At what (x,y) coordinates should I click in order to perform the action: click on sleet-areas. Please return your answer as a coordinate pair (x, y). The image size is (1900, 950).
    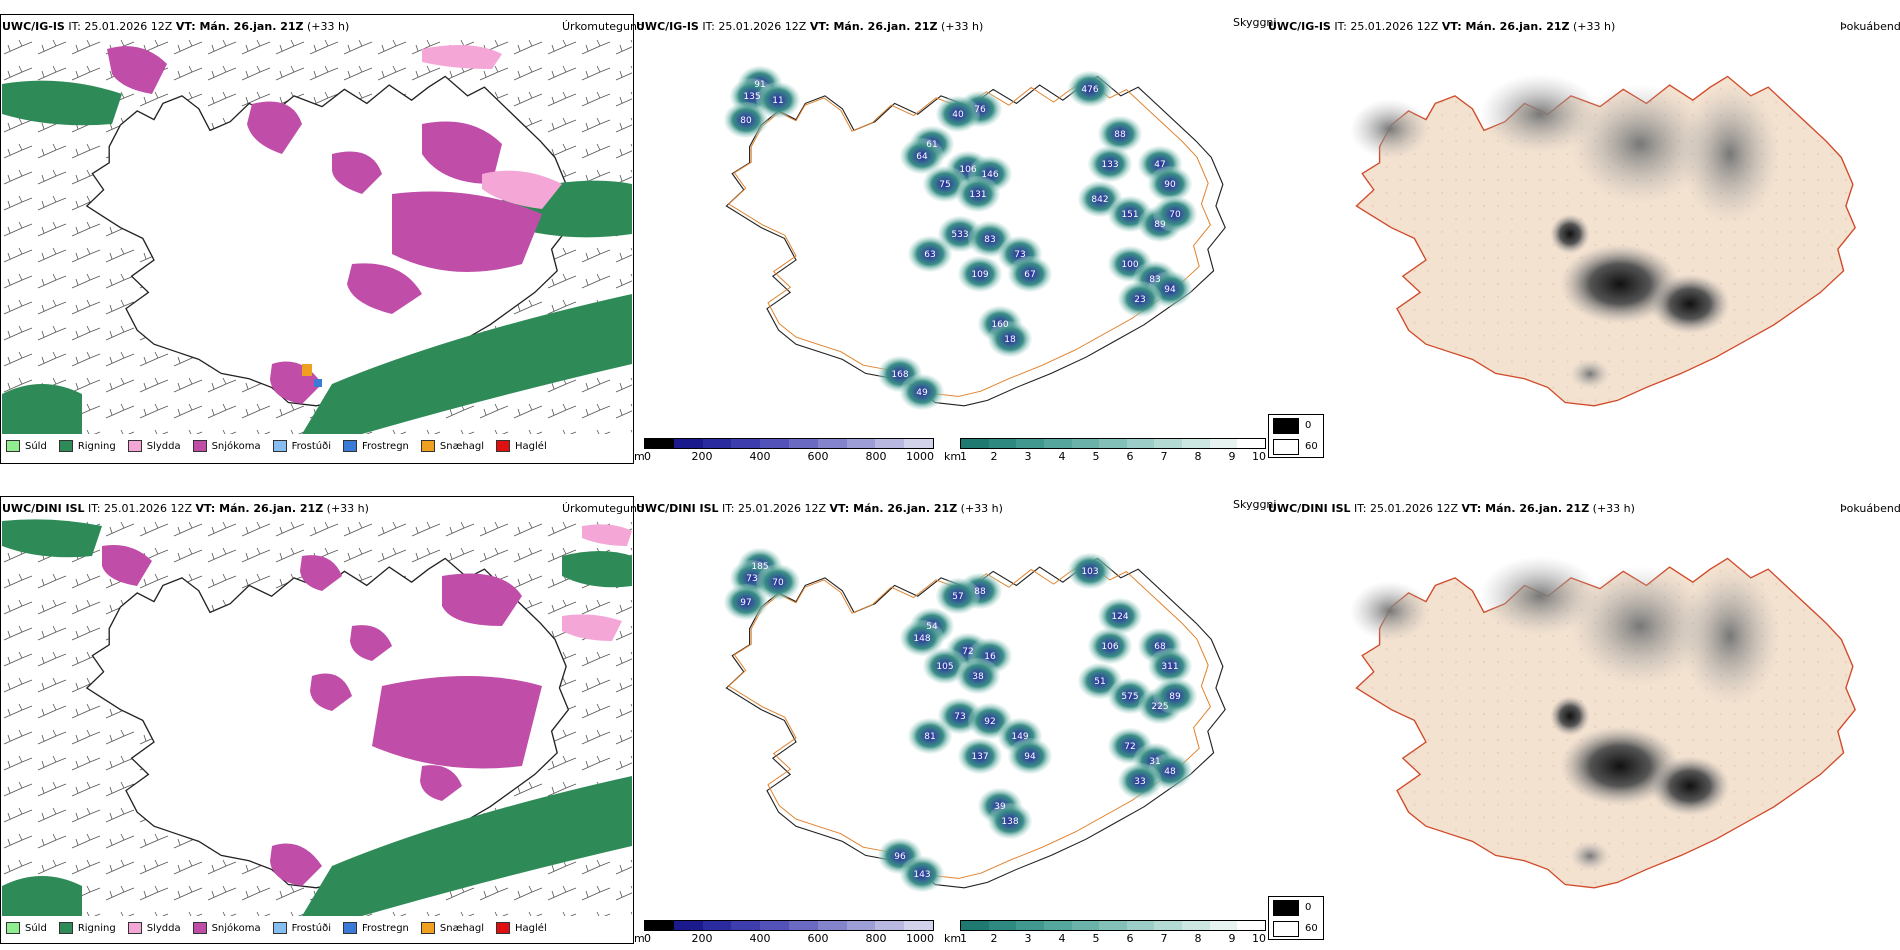
    Looking at the image, I should click on (492, 127).